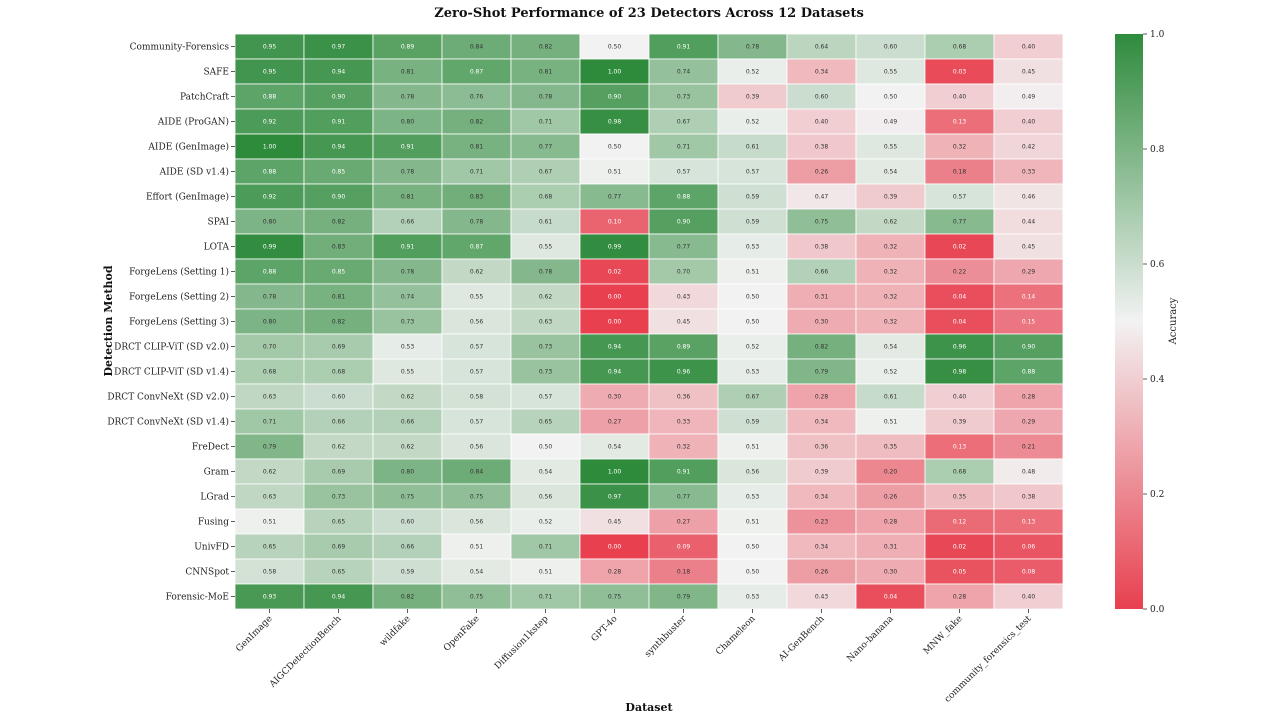 The image size is (1280, 720). What do you see at coordinates (822, 372) in the screenshot?
I see `cell-value-label: 0.79` at bounding box center [822, 372].